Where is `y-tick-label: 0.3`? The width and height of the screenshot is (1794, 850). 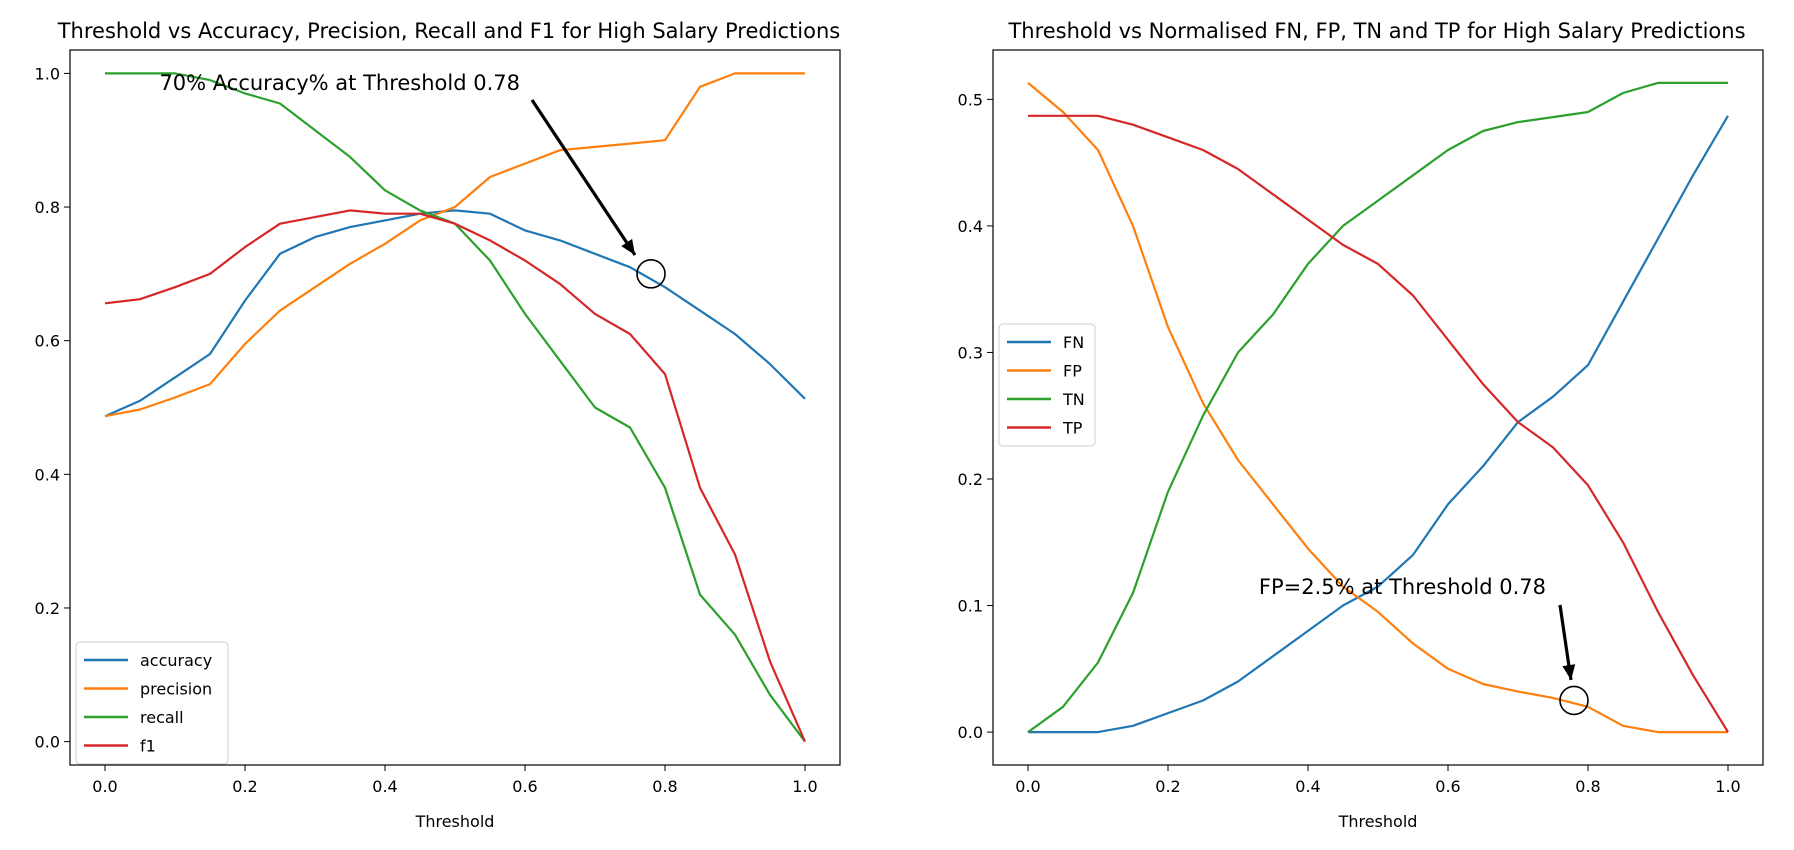
y-tick-label: 0.3 is located at coordinates (970, 352).